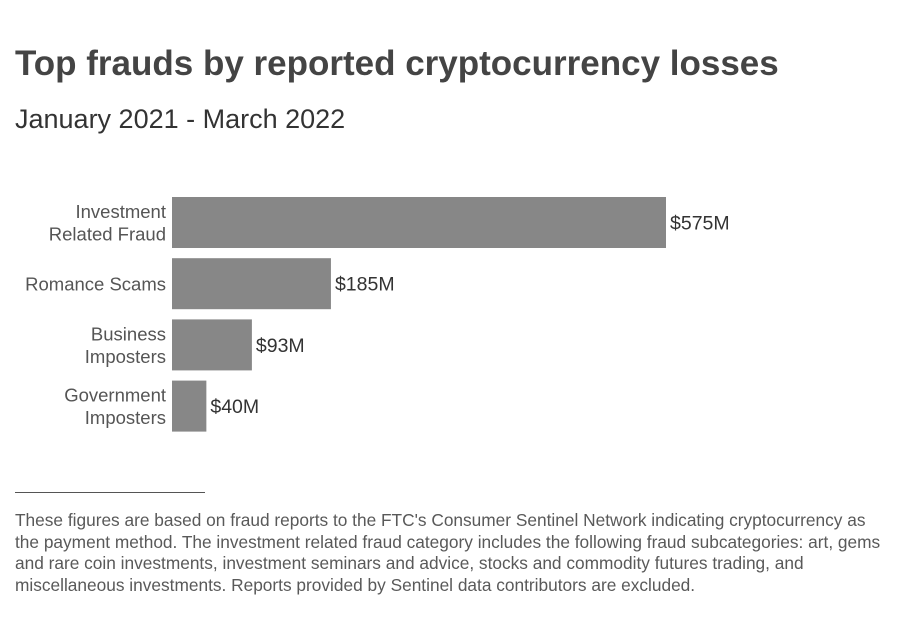 The image size is (900, 630). I want to click on bar-value-label: $93M, so click(280, 346).